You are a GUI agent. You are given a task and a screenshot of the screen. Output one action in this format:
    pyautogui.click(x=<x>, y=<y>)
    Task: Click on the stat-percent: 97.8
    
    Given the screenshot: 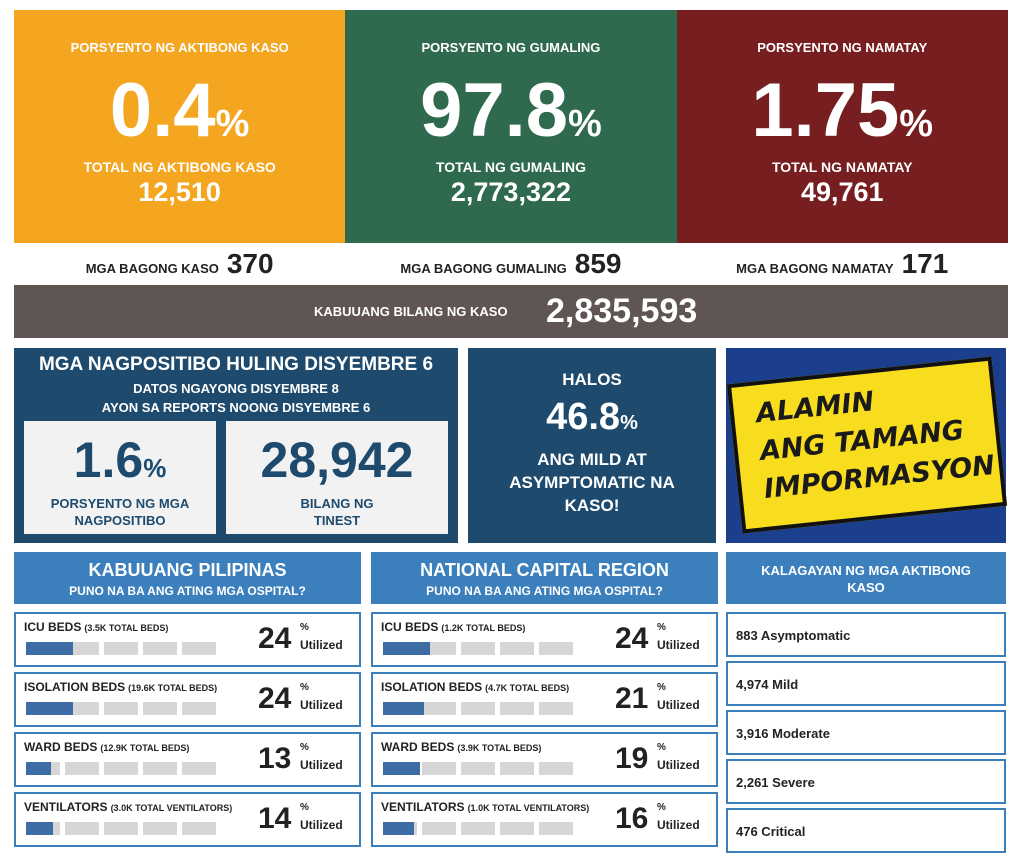 What is the action you would take?
    pyautogui.click(x=494, y=110)
    